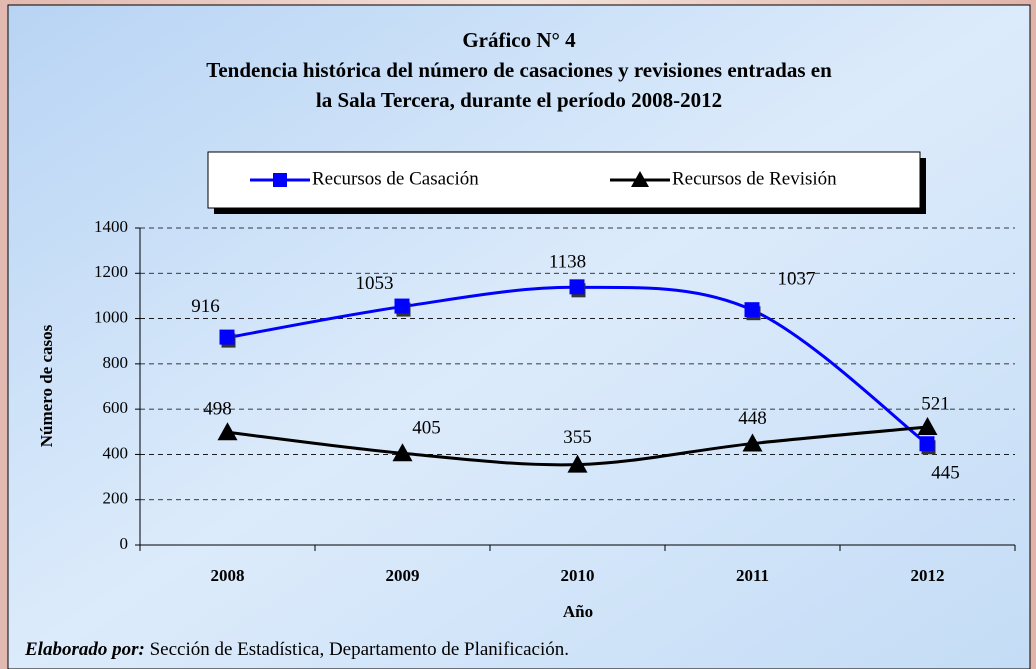  Describe the element at coordinates (752, 575) in the screenshot. I see `x-tick-label: 2011` at that location.